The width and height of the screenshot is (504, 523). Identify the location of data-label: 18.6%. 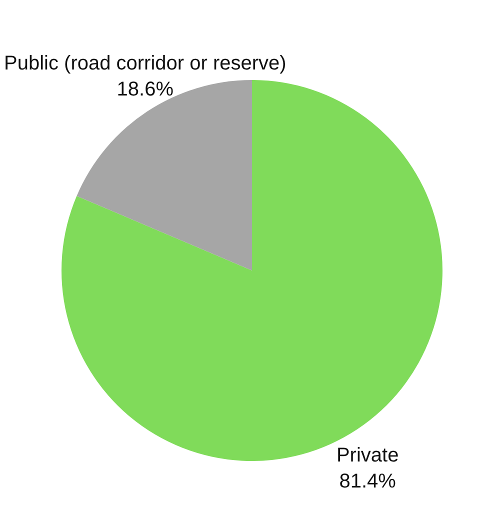
(145, 89).